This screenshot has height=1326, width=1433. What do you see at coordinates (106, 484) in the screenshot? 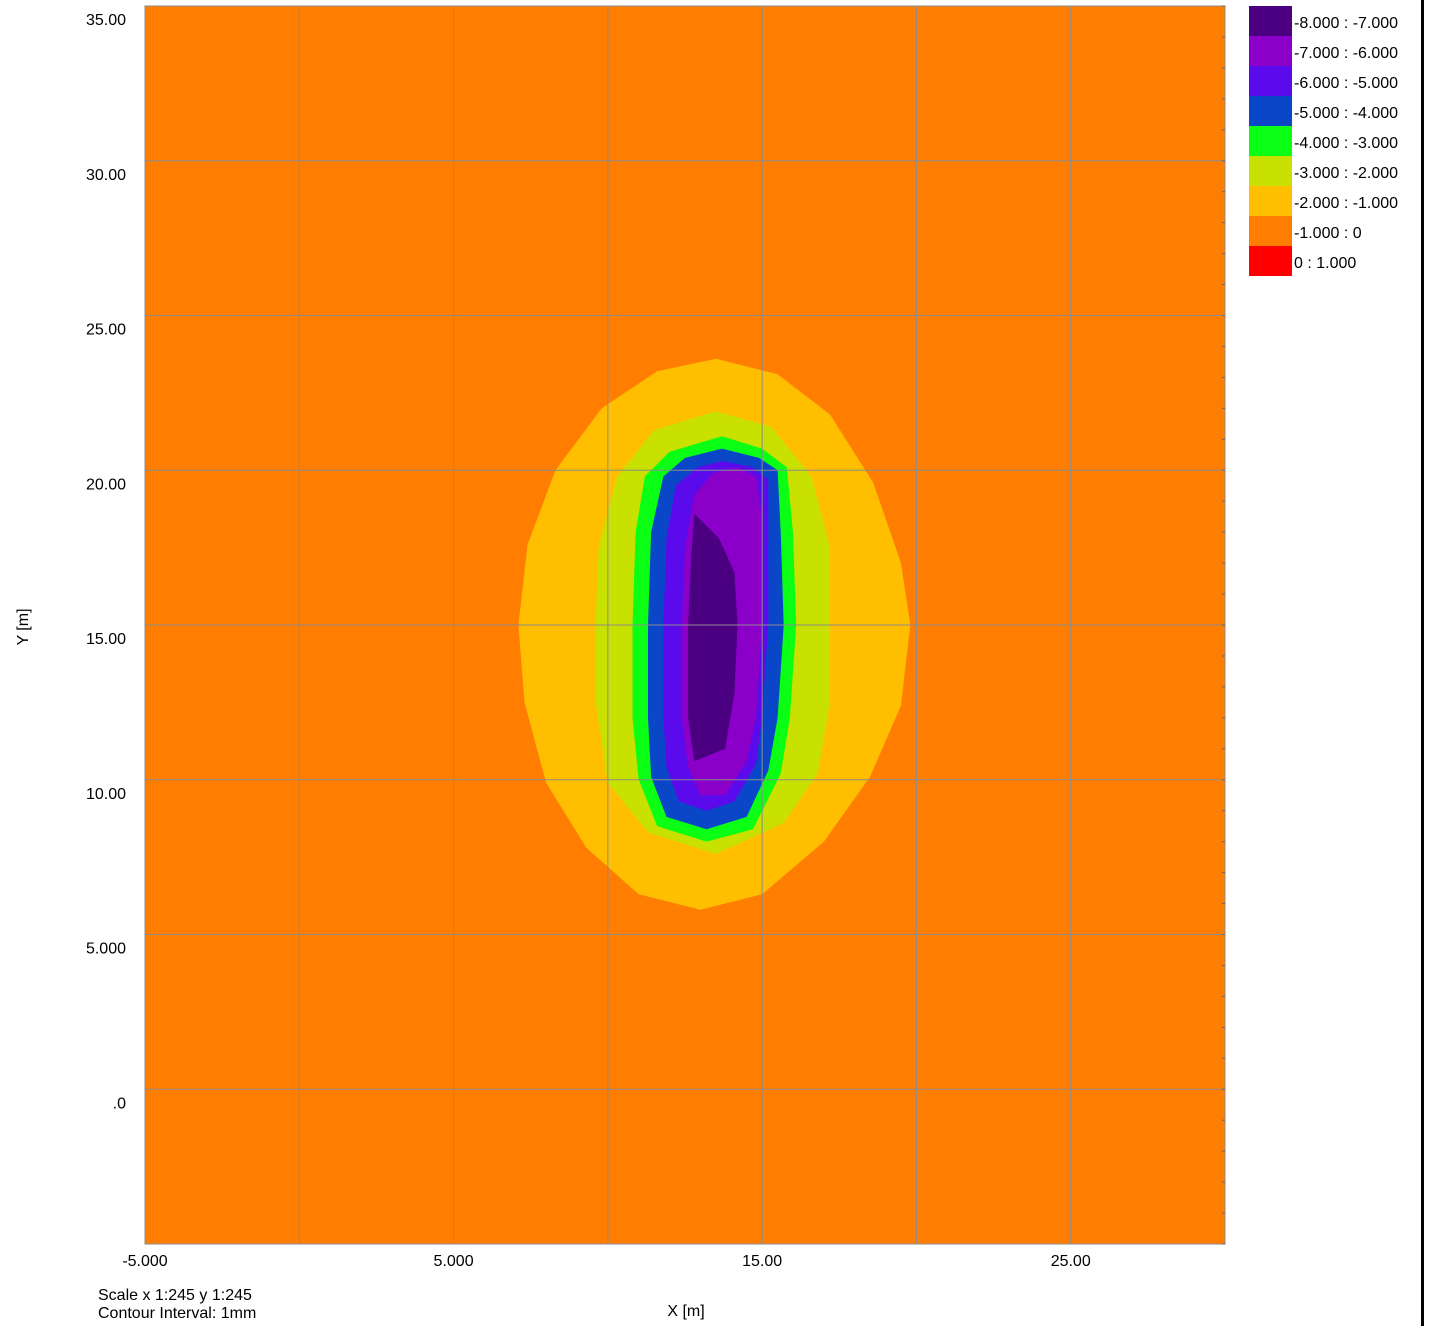
I see `y-tick-label: 20.00` at bounding box center [106, 484].